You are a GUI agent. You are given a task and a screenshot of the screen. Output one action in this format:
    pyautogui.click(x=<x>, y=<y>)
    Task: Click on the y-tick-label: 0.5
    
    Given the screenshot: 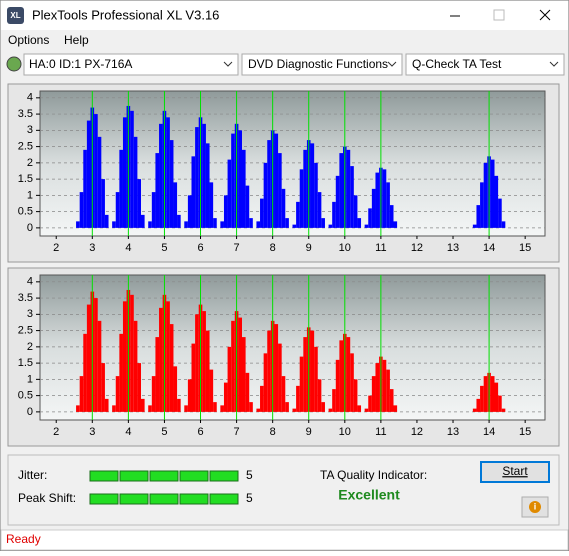 What is the action you would take?
    pyautogui.click(x=25, y=396)
    